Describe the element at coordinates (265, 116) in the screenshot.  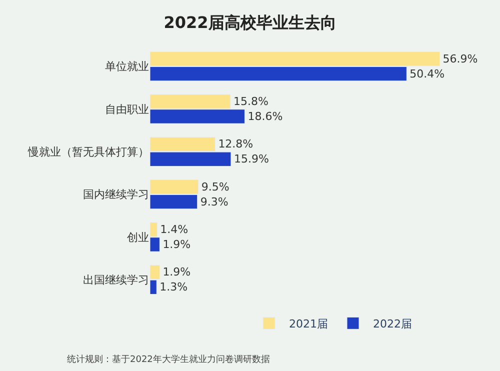
I see `data-label: 18.6%` at that location.